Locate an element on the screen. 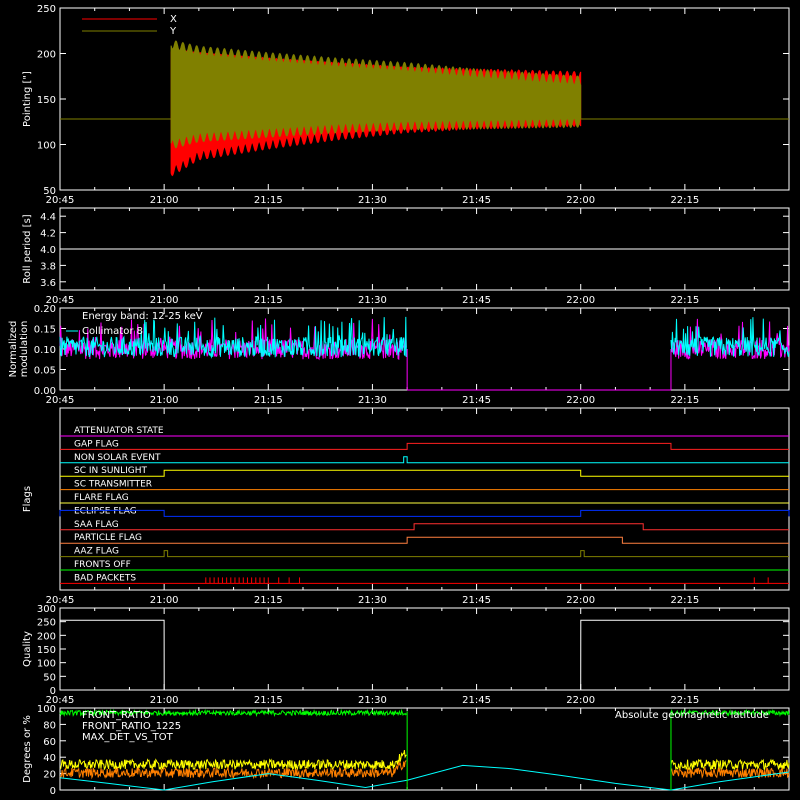 The height and width of the screenshot is (800, 800). y-tick-label: 4.2 is located at coordinates (48, 234).